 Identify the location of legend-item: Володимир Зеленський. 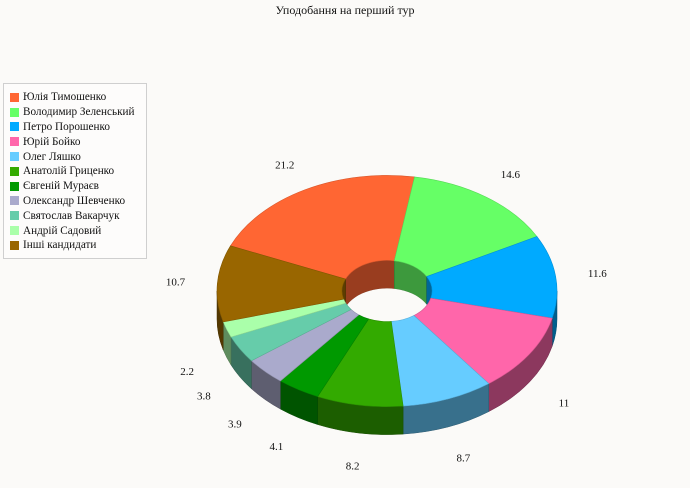
(78, 112).